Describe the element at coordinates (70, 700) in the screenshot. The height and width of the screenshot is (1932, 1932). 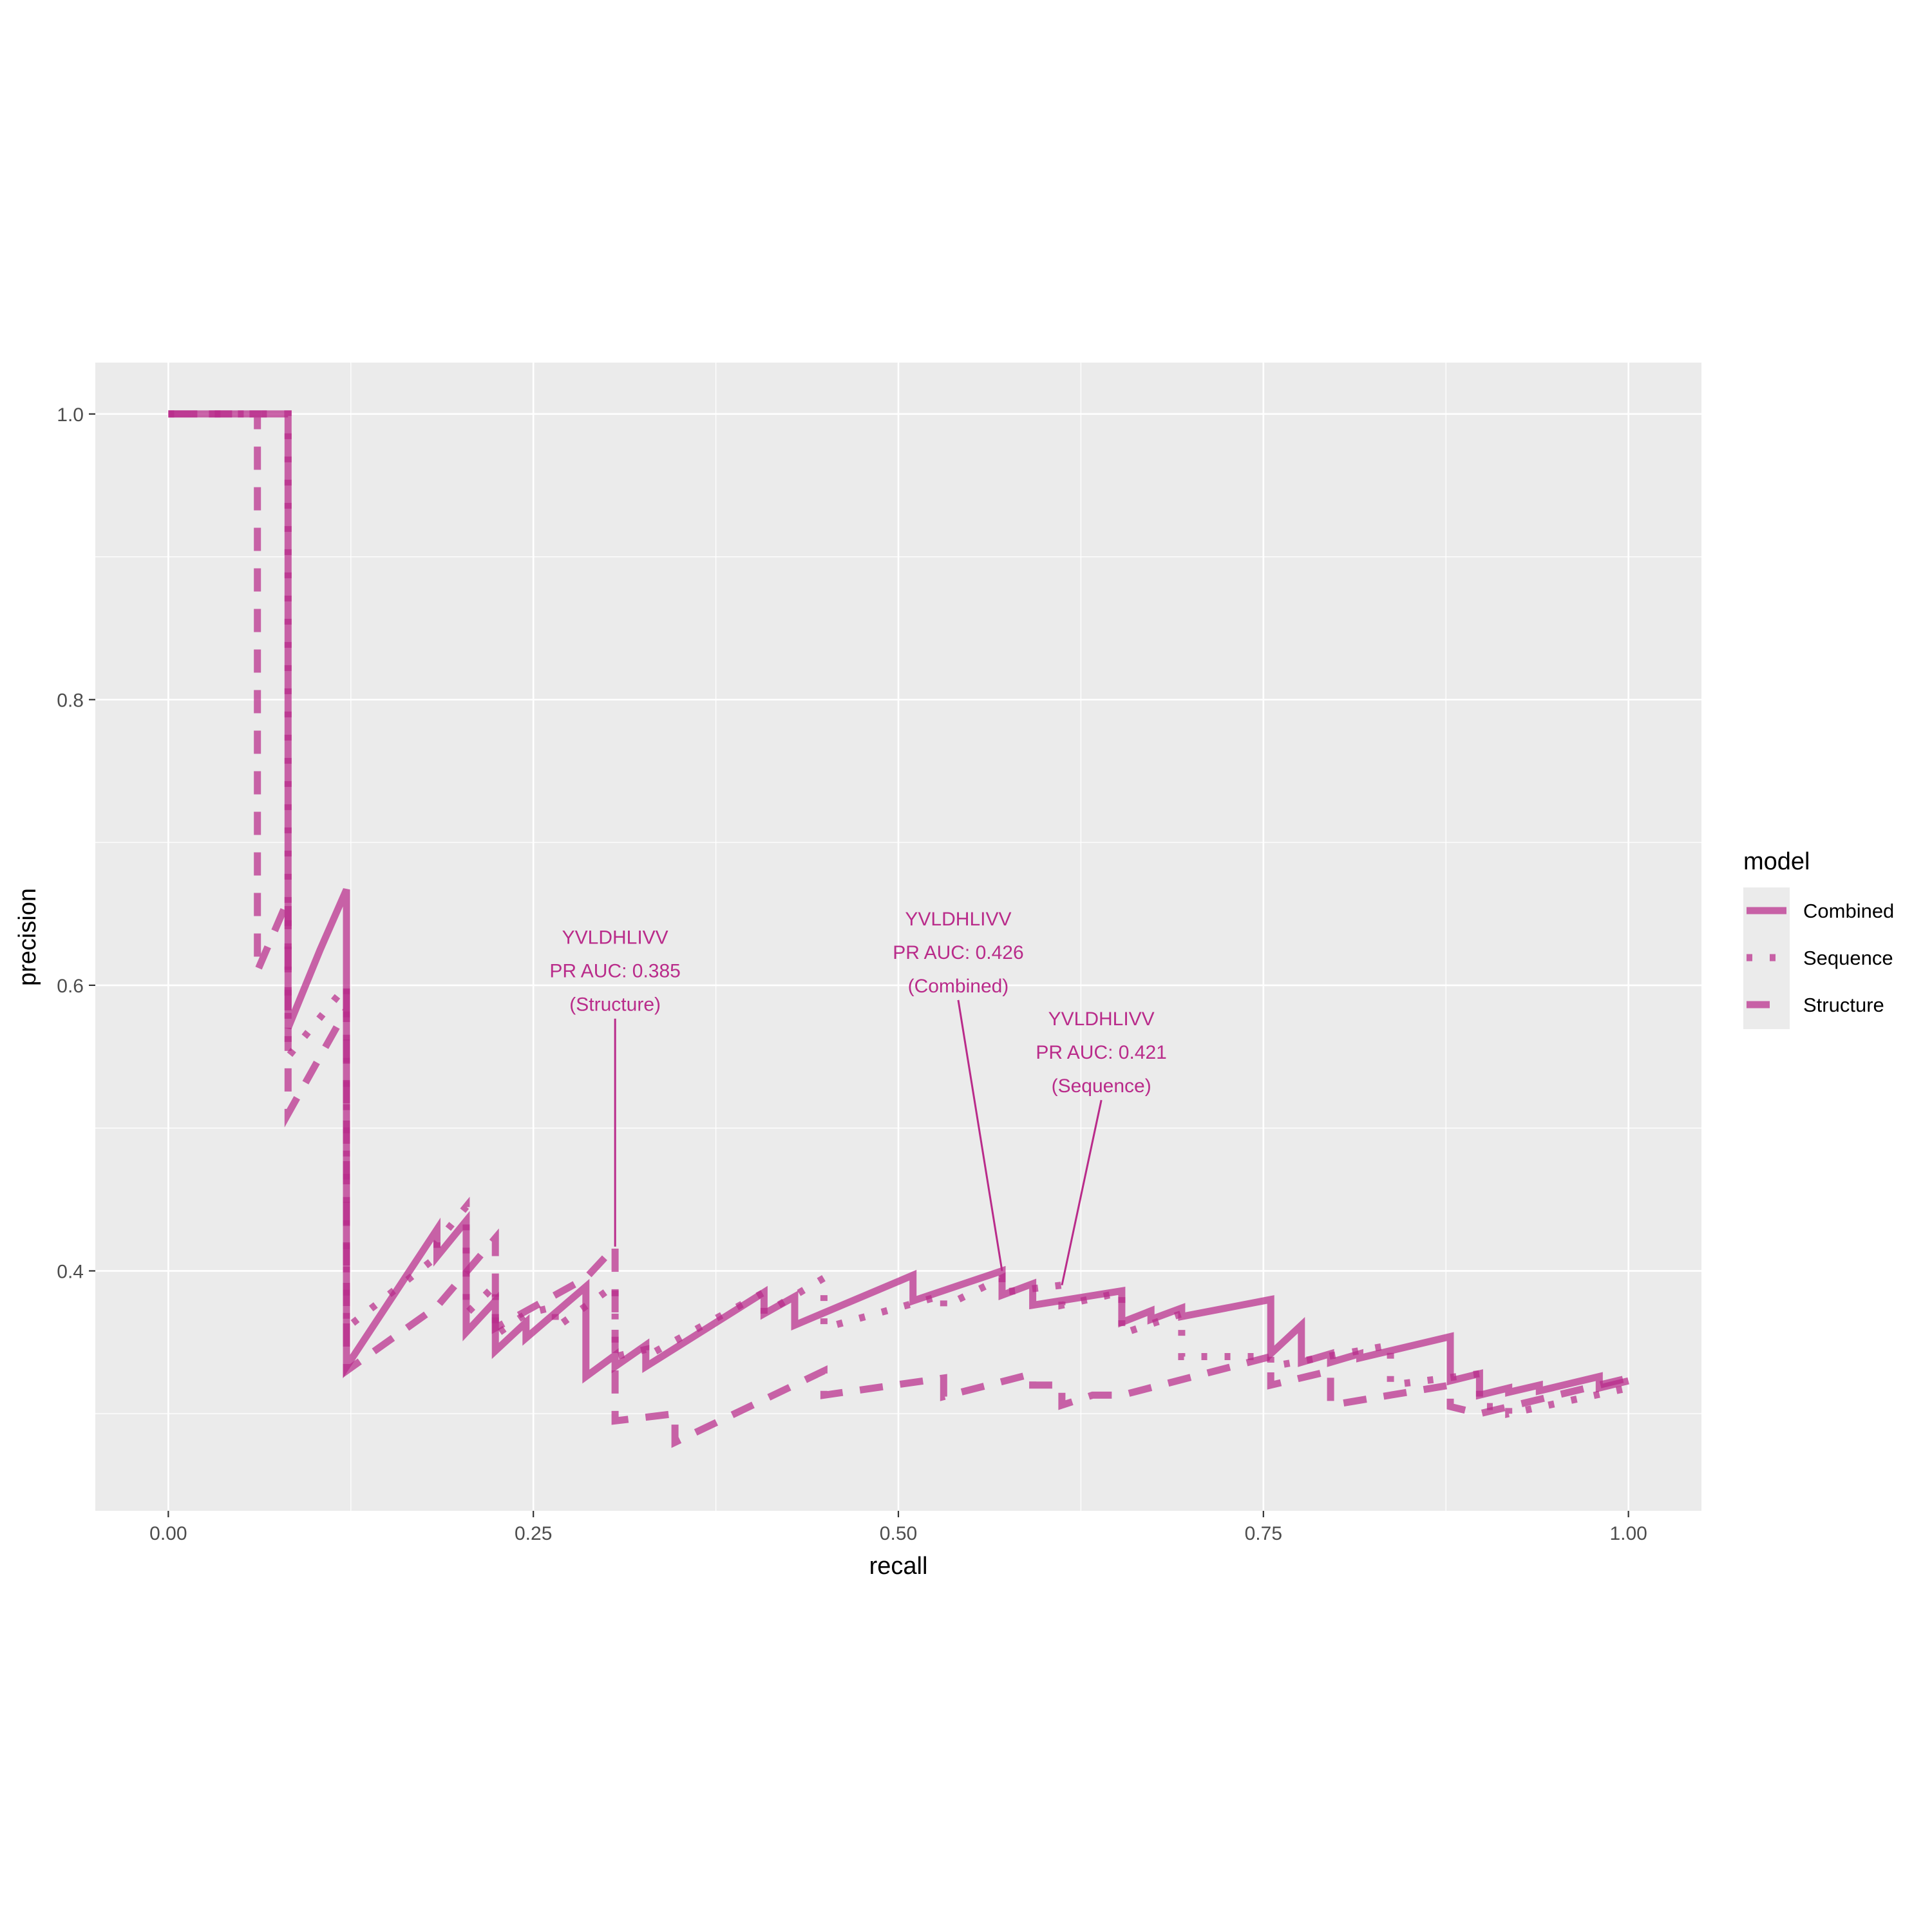
I see `y-tick-label: 0.8` at that location.